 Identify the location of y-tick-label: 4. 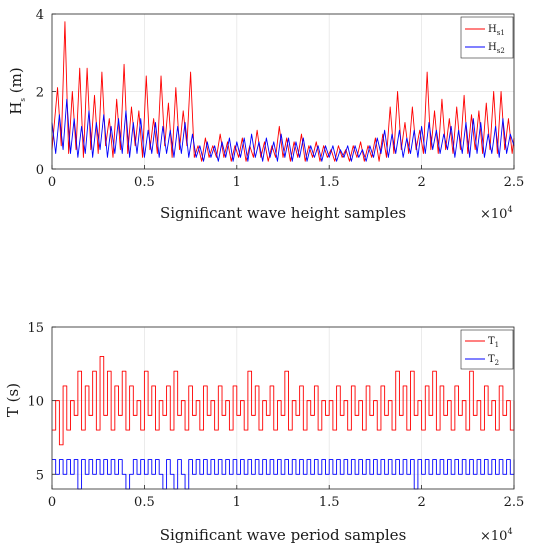
(40, 15).